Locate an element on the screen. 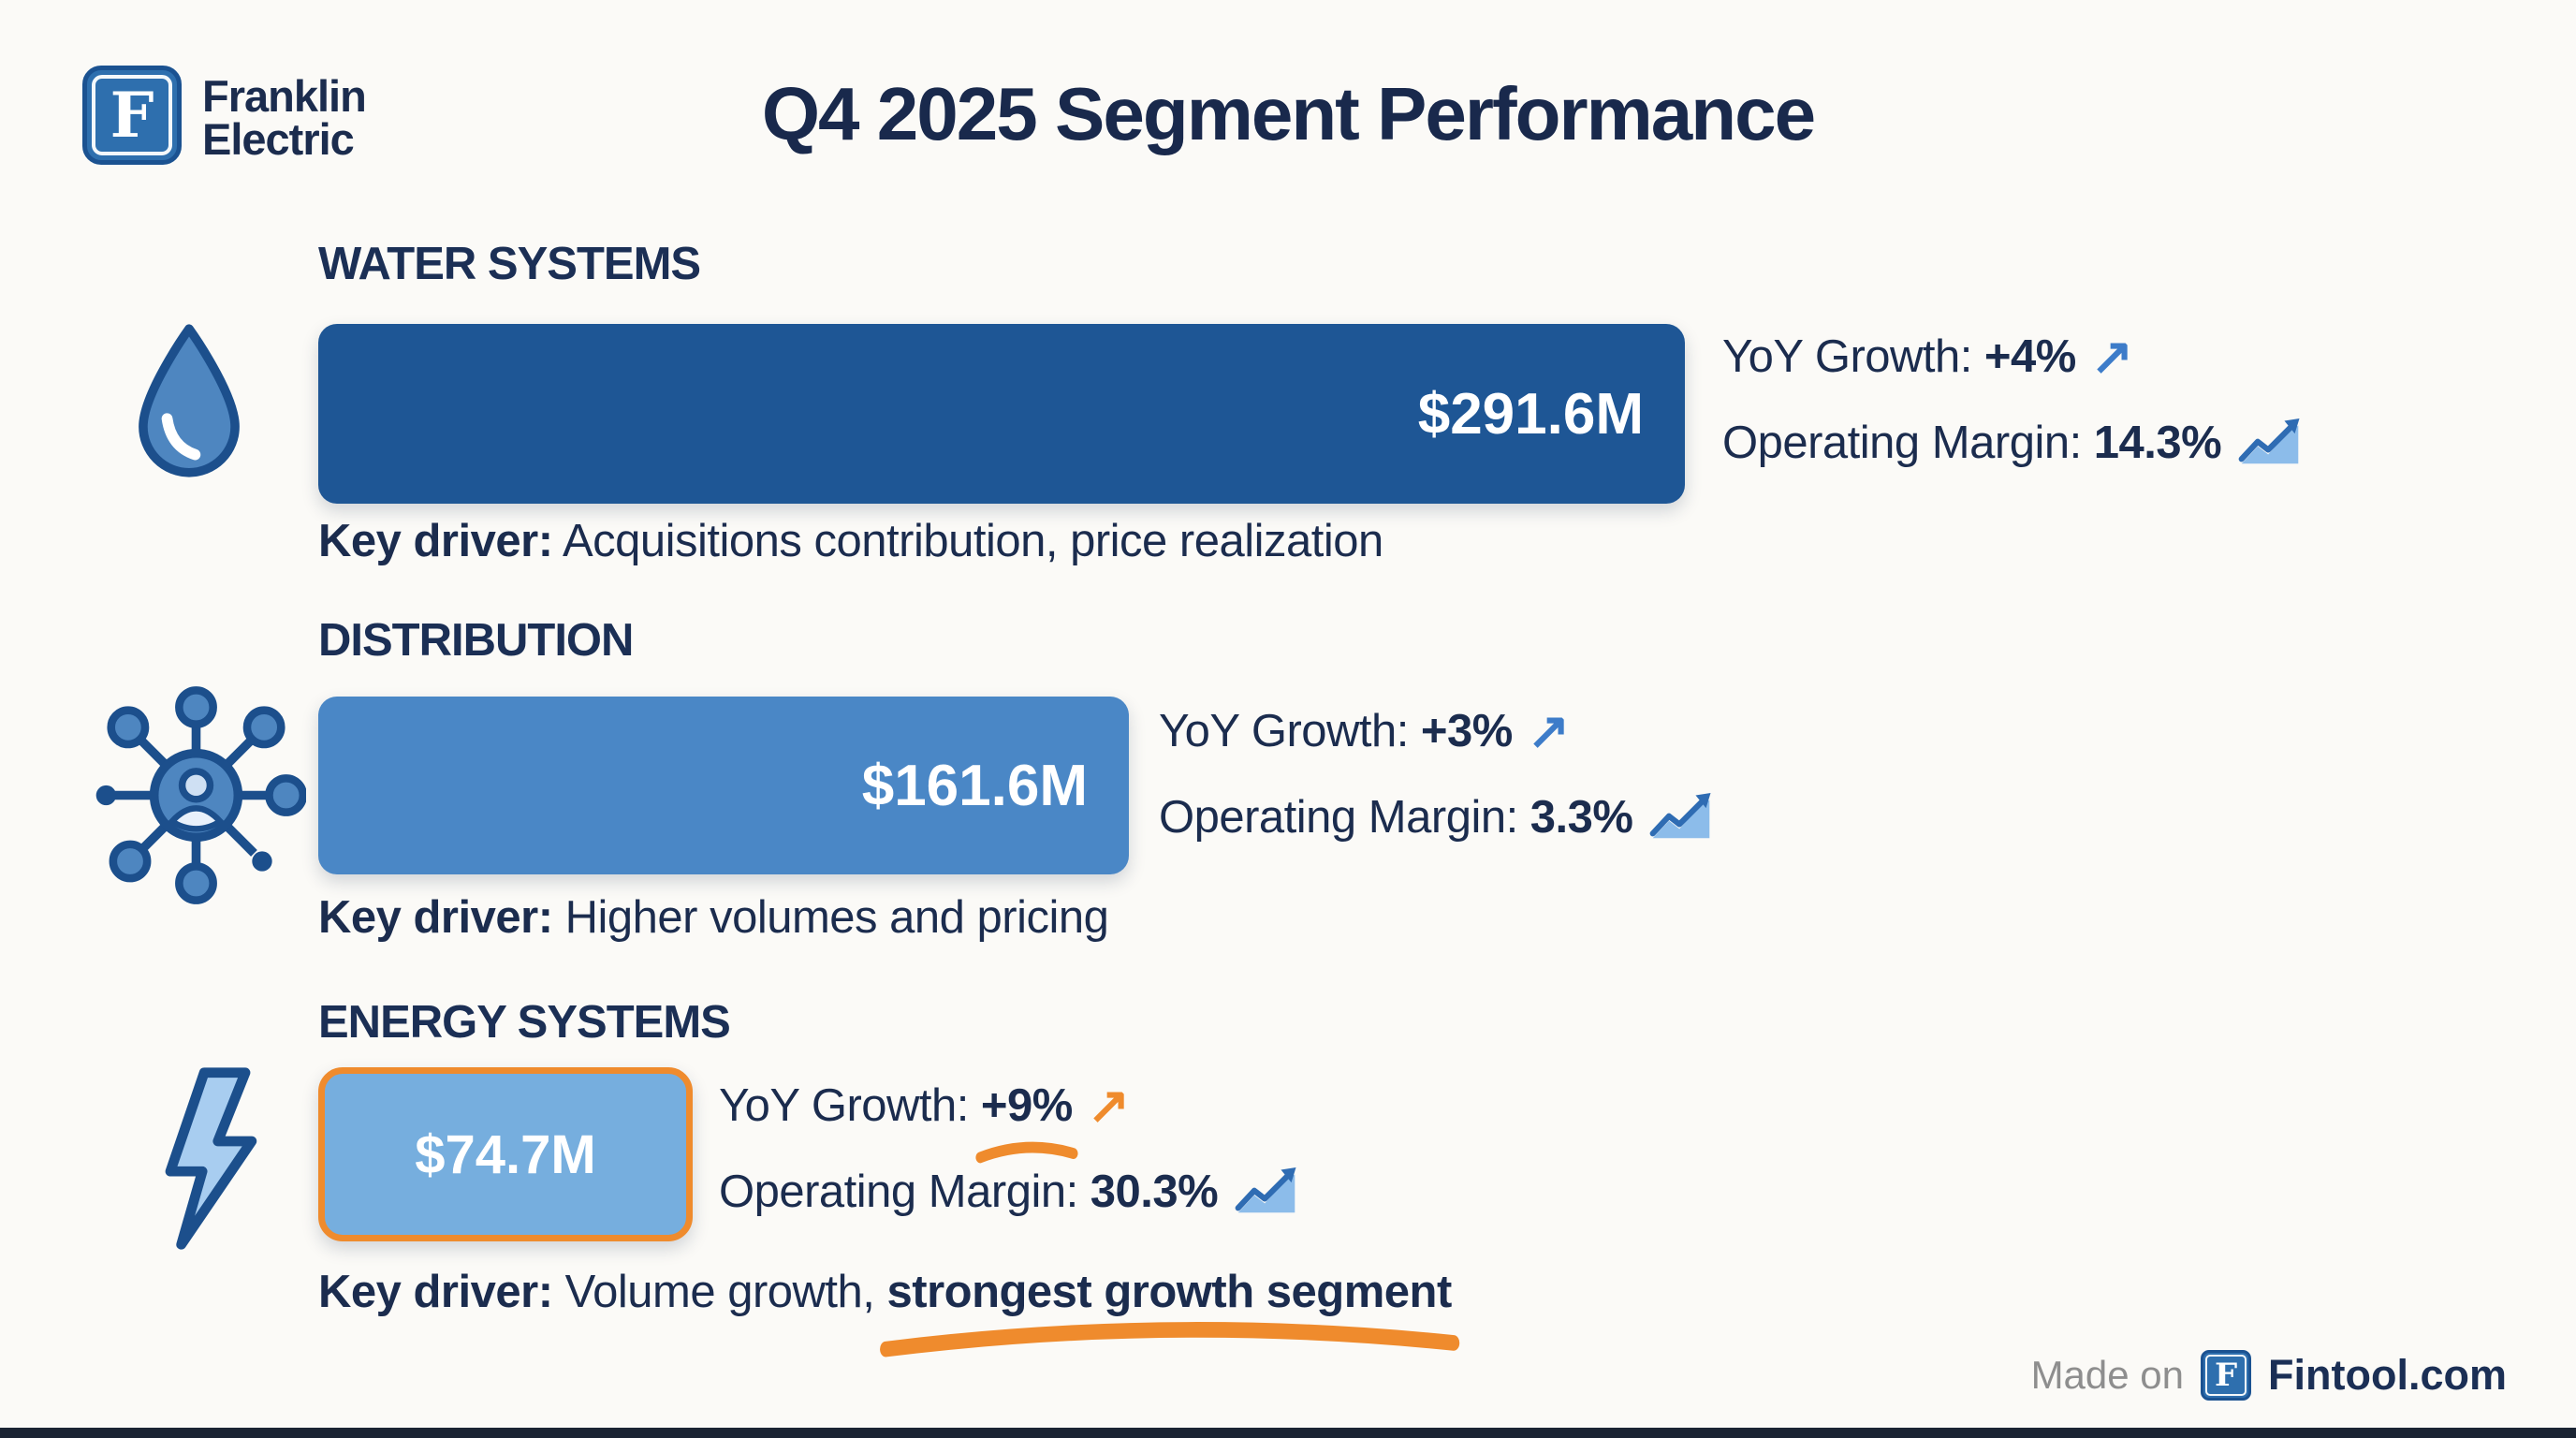  fintool-logo: F is located at coordinates (2226, 1375).